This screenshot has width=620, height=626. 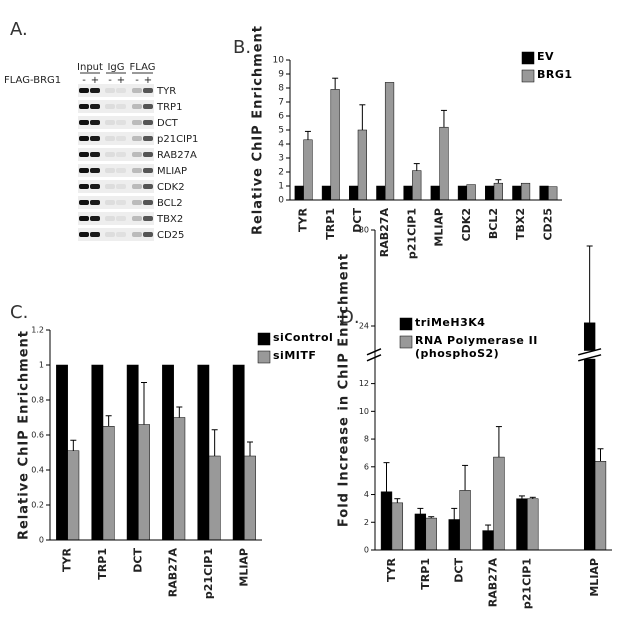 What do you see at coordinates (168, 123) in the screenshot?
I see `gel-gene-label: DCT` at bounding box center [168, 123].